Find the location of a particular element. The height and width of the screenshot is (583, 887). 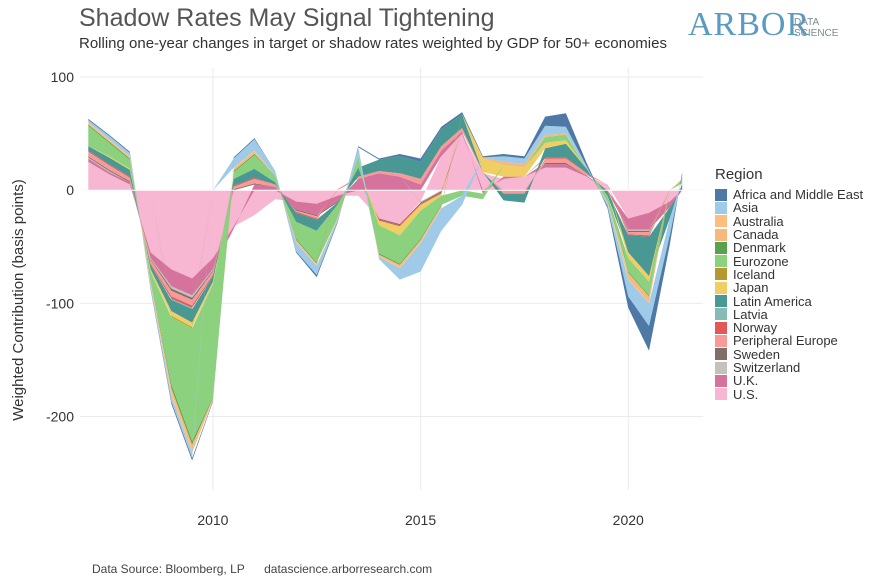

legend-label: Norway is located at coordinates (755, 328).